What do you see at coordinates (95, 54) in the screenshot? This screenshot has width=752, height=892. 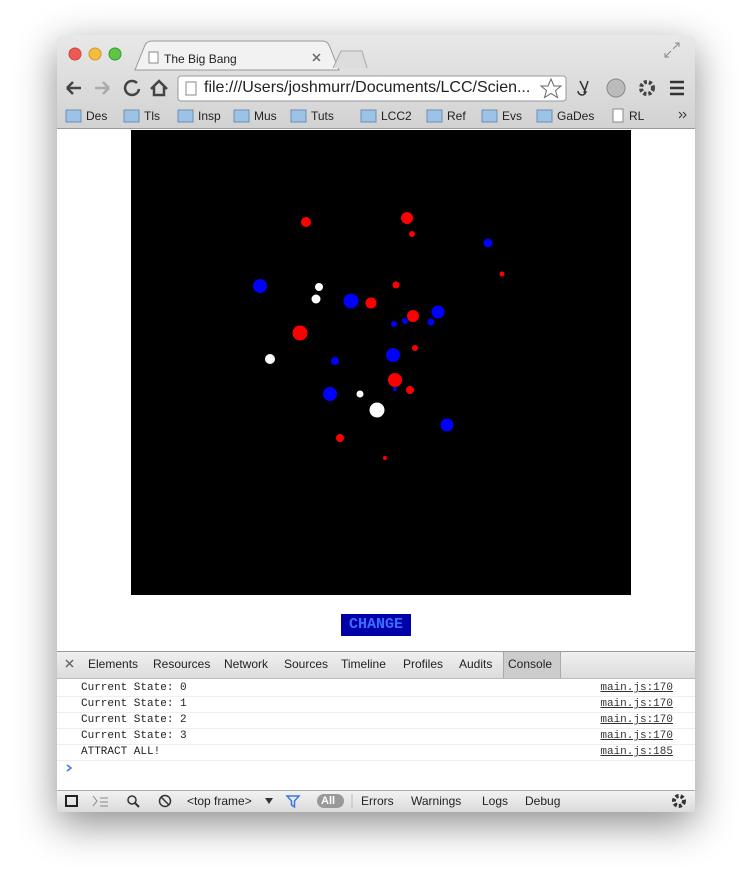 I see `minimize-button` at bounding box center [95, 54].